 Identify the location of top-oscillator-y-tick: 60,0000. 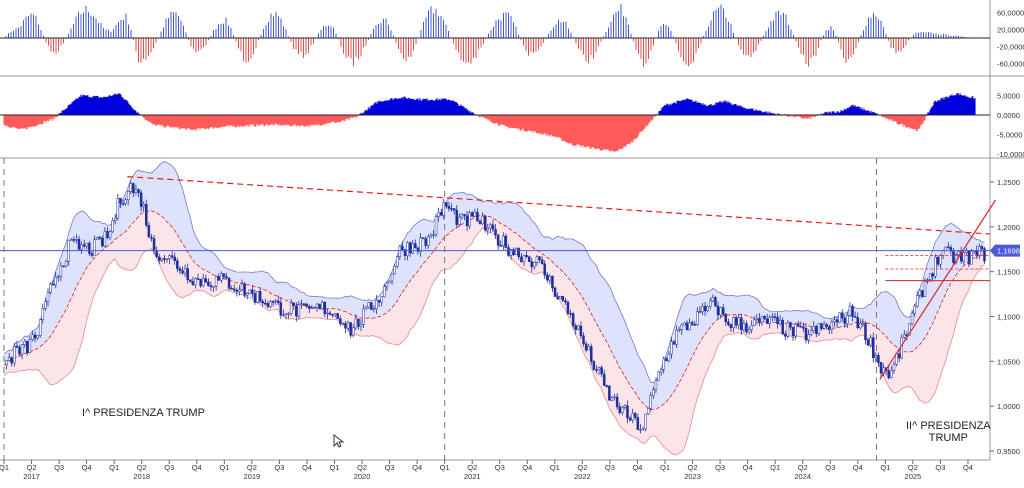
(1010, 13).